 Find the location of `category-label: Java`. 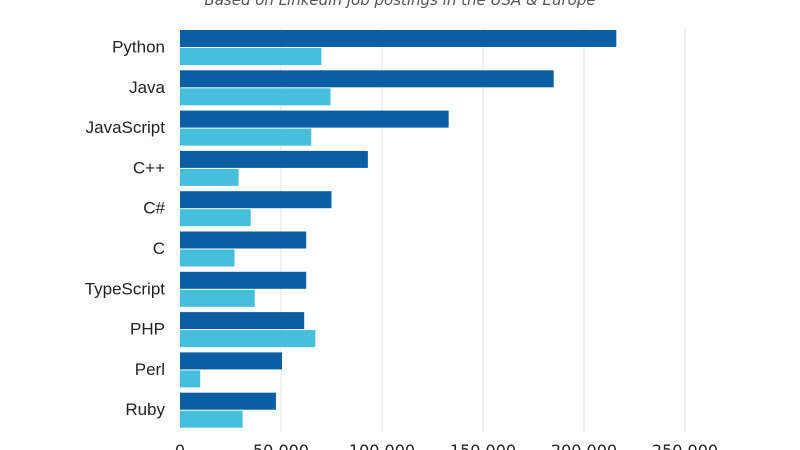

category-label: Java is located at coordinates (147, 87).